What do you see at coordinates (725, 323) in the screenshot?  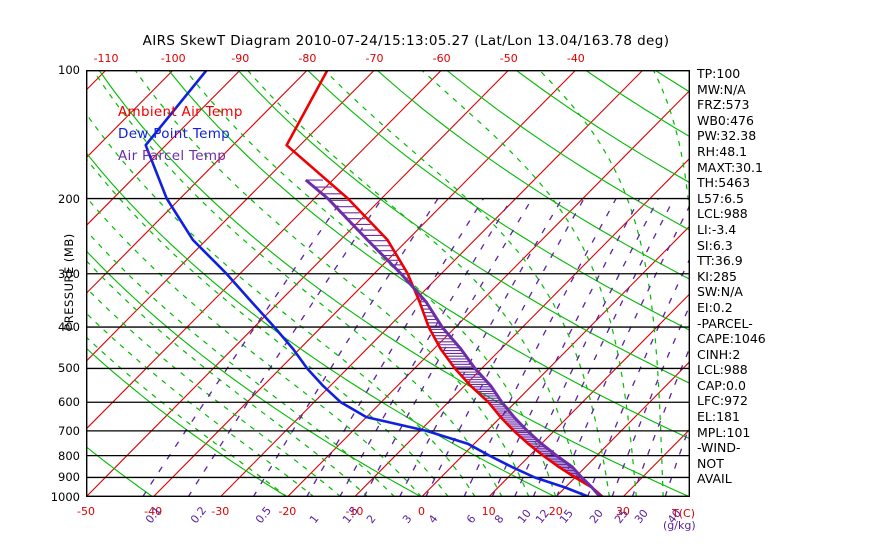 I see `index-row: -PARCEL-` at bounding box center [725, 323].